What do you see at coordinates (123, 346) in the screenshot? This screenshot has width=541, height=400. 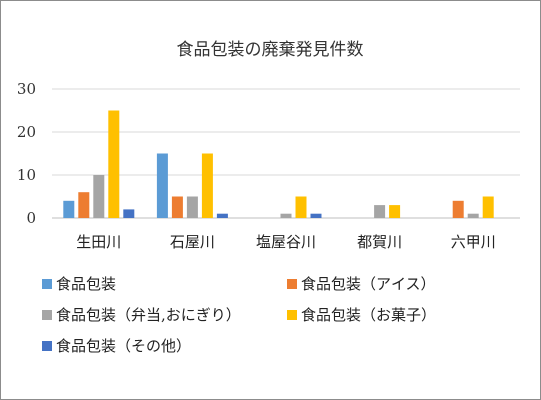 I see `legend-label: 食品包装（その他）` at bounding box center [123, 346].